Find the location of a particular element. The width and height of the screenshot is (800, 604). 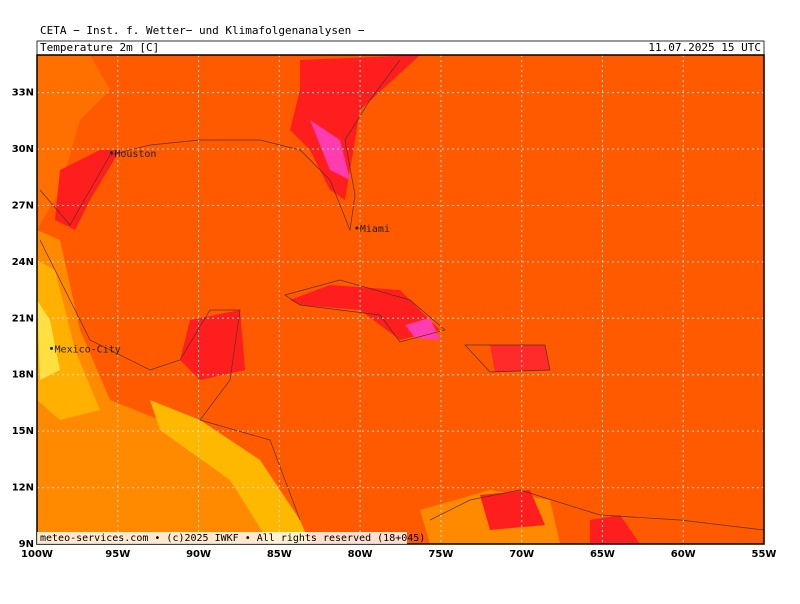

city-label: Houston is located at coordinates (135, 154).